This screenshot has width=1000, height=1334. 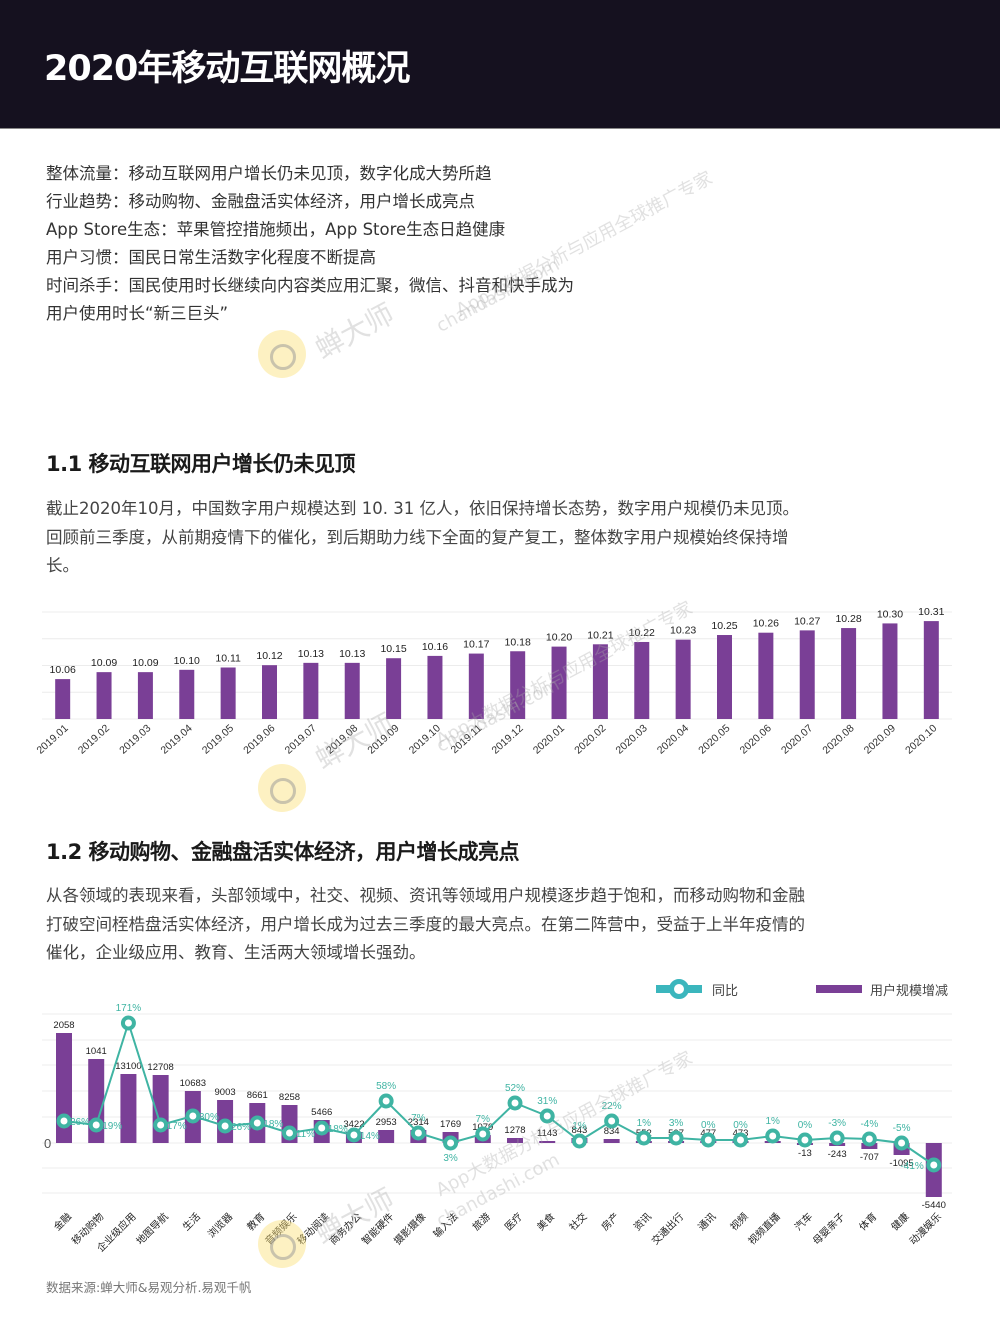 What do you see at coordinates (683, 631) in the screenshot?
I see `bar-value-label: 10.23` at bounding box center [683, 631].